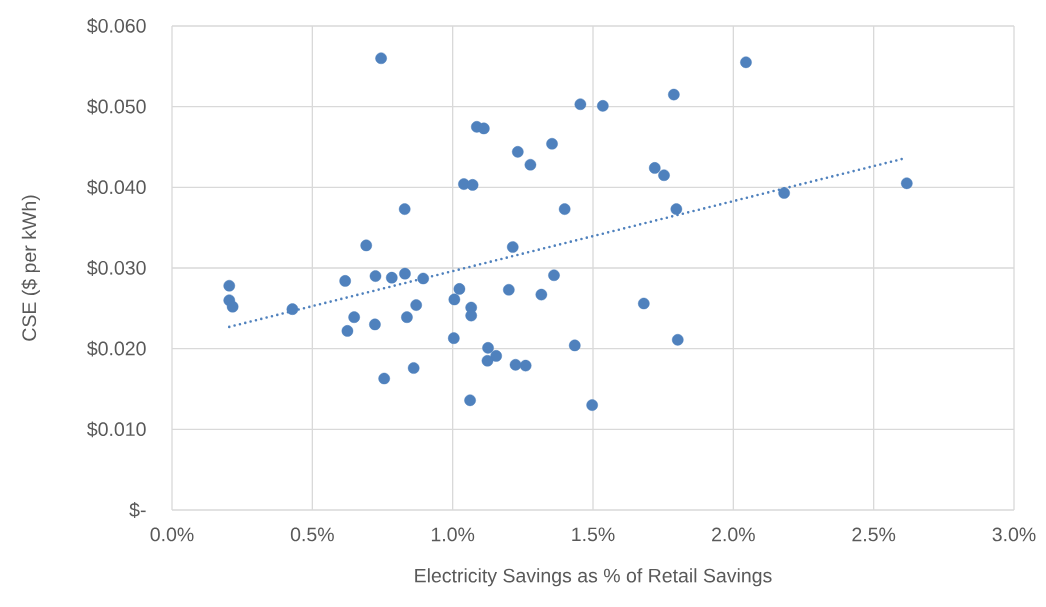 This screenshot has width=1046, height=607. What do you see at coordinates (116, 106) in the screenshot?
I see `y-tick-label: $0.050` at bounding box center [116, 106].